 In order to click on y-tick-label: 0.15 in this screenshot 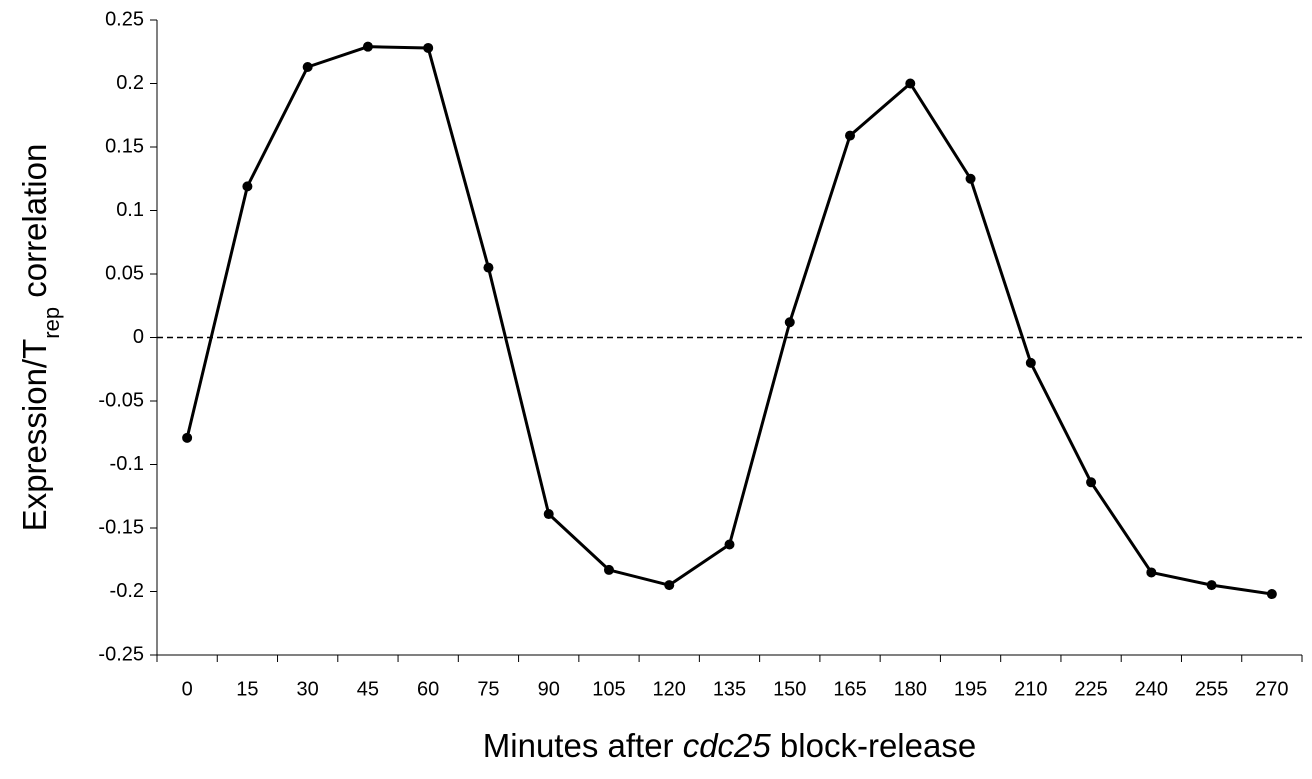, I will do `click(124, 146)`.